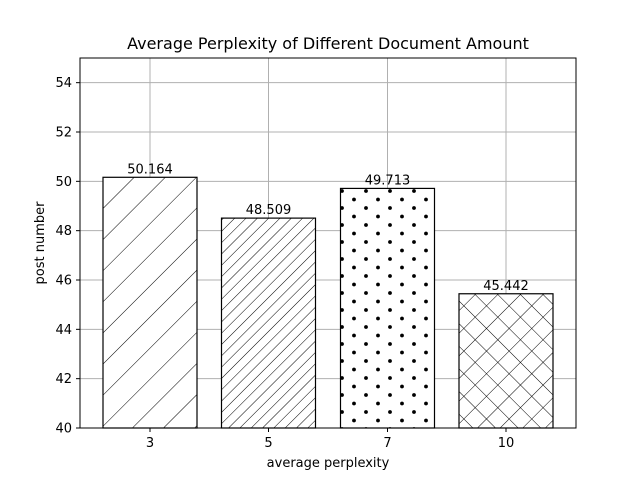 Image resolution: width=640 pixels, height=480 pixels. Describe the element at coordinates (63, 330) in the screenshot. I see `y-tick-label: 44` at that location.